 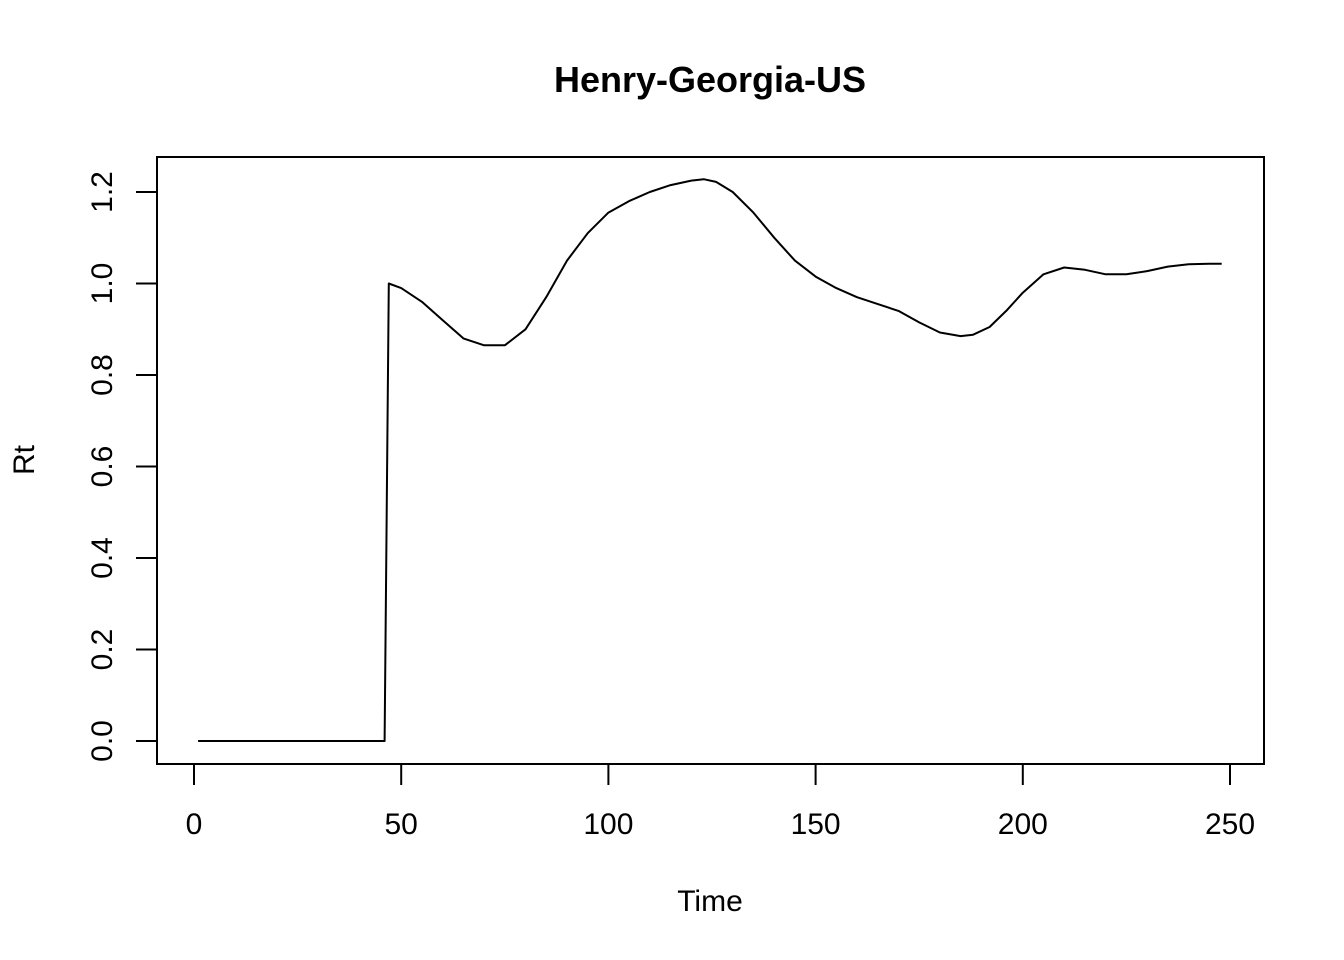 What do you see at coordinates (816, 824) in the screenshot?
I see `x-tick-label: 150` at bounding box center [816, 824].